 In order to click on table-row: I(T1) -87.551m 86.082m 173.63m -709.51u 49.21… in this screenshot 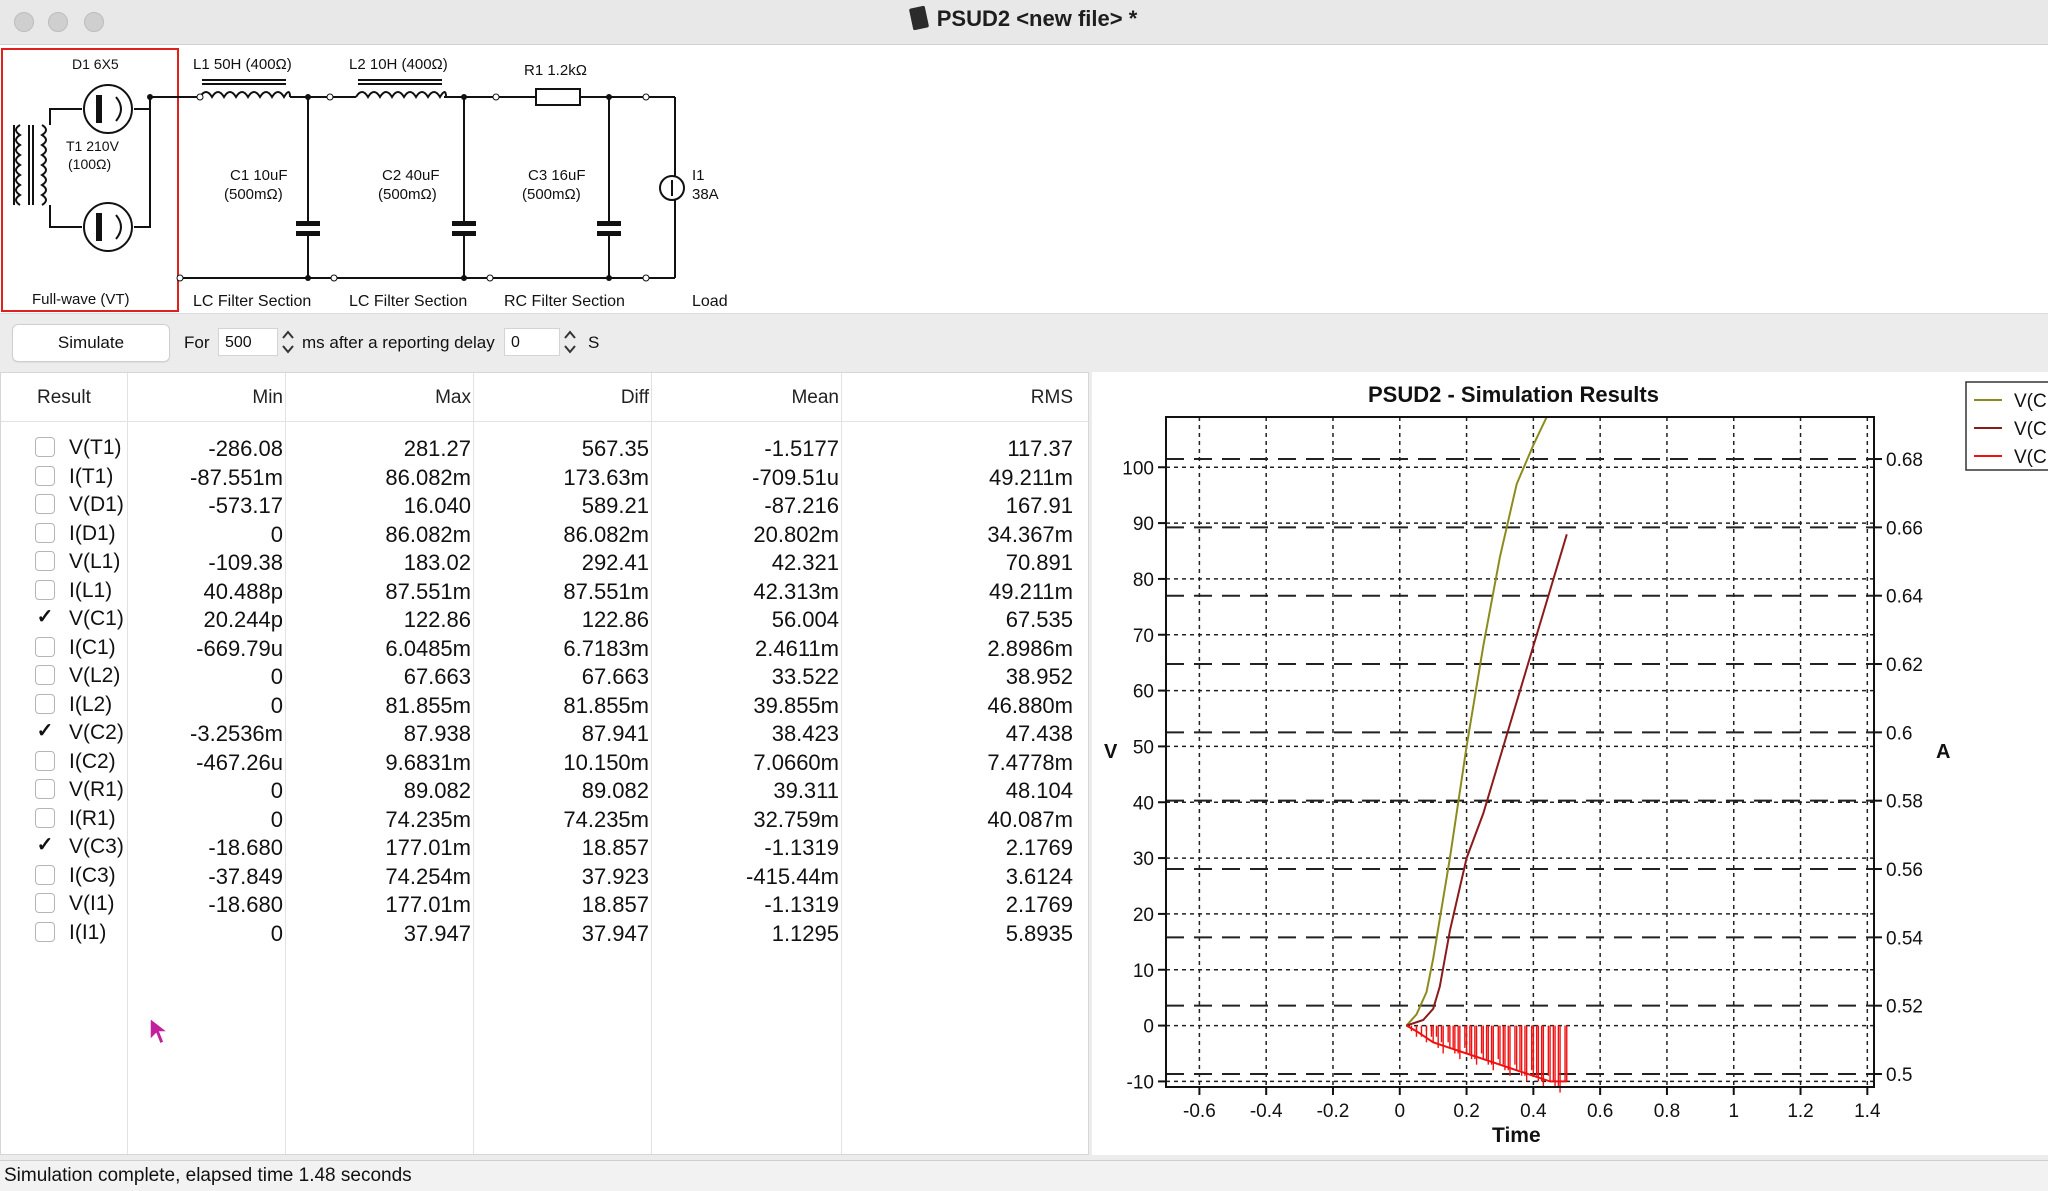, I will do `click(545, 476)`.